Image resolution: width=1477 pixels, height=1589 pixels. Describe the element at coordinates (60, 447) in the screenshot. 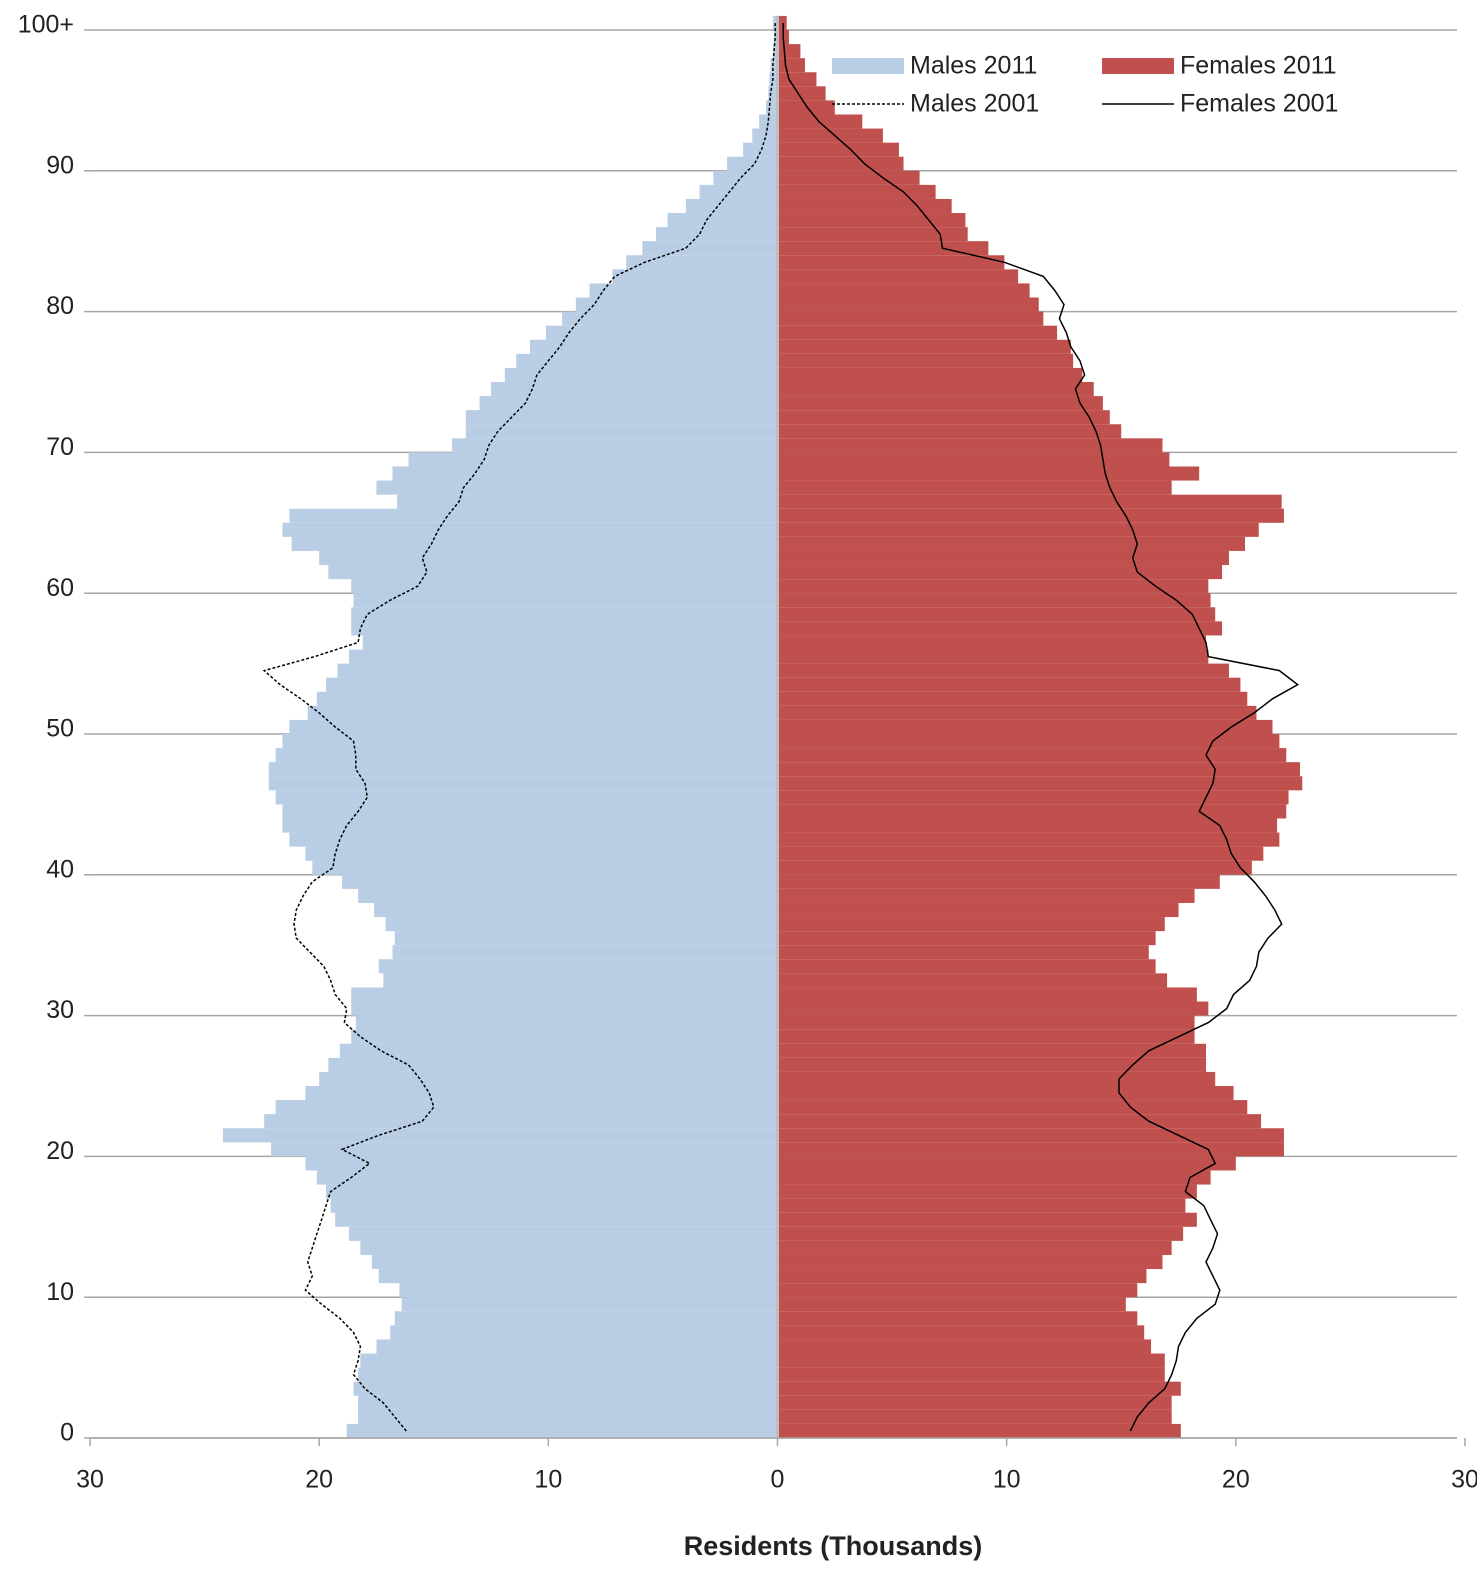

I see `y-tick-label: 70` at that location.